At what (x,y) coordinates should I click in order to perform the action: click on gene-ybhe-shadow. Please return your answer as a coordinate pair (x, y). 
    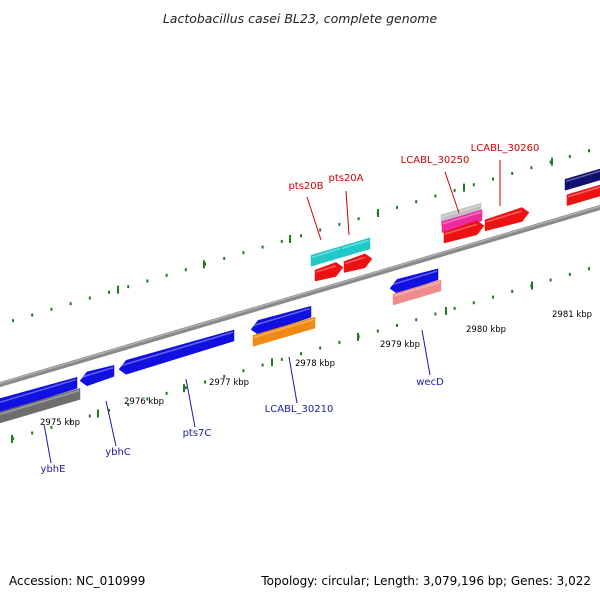
    Looking at the image, I should click on (40, 406).